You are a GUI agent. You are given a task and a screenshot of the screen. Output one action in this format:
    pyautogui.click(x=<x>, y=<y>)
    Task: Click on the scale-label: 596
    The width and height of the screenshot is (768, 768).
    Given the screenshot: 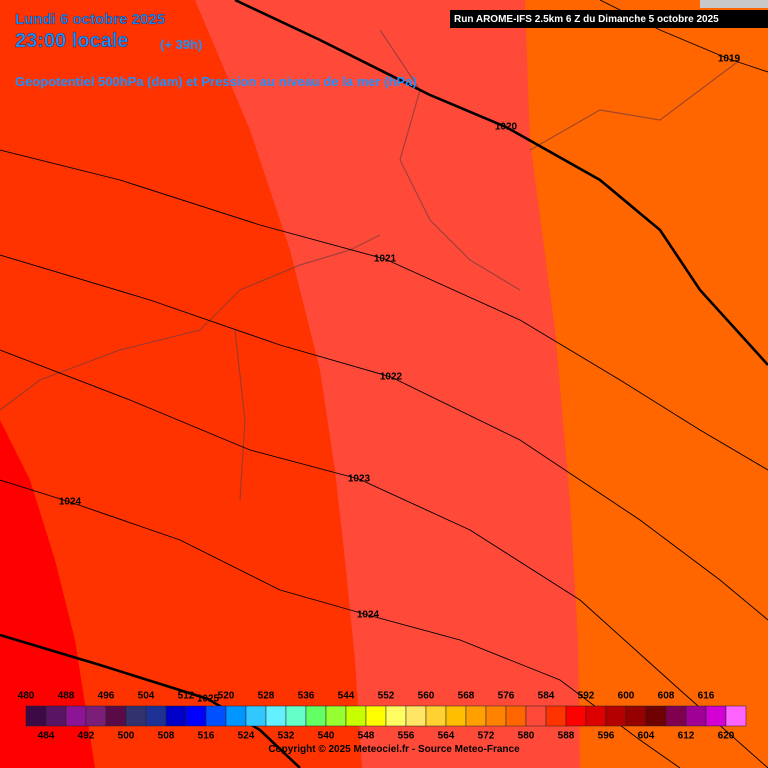 What is the action you would take?
    pyautogui.click(x=606, y=736)
    